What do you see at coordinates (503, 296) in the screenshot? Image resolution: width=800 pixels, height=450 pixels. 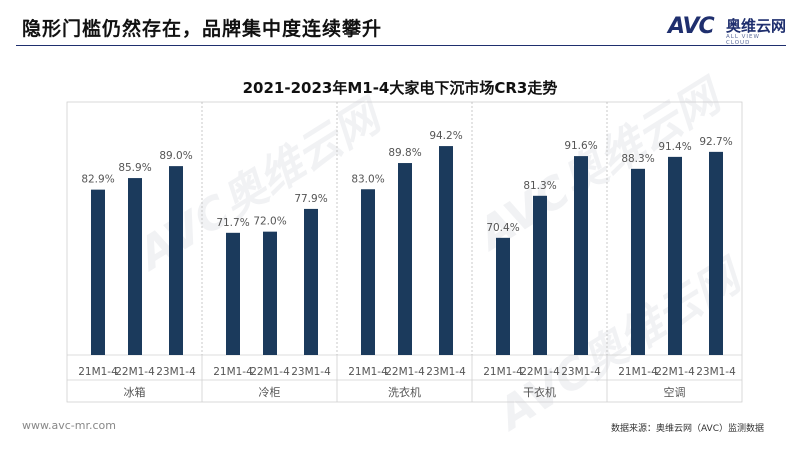 I see `bar-干衣机-21M1-4` at bounding box center [503, 296].